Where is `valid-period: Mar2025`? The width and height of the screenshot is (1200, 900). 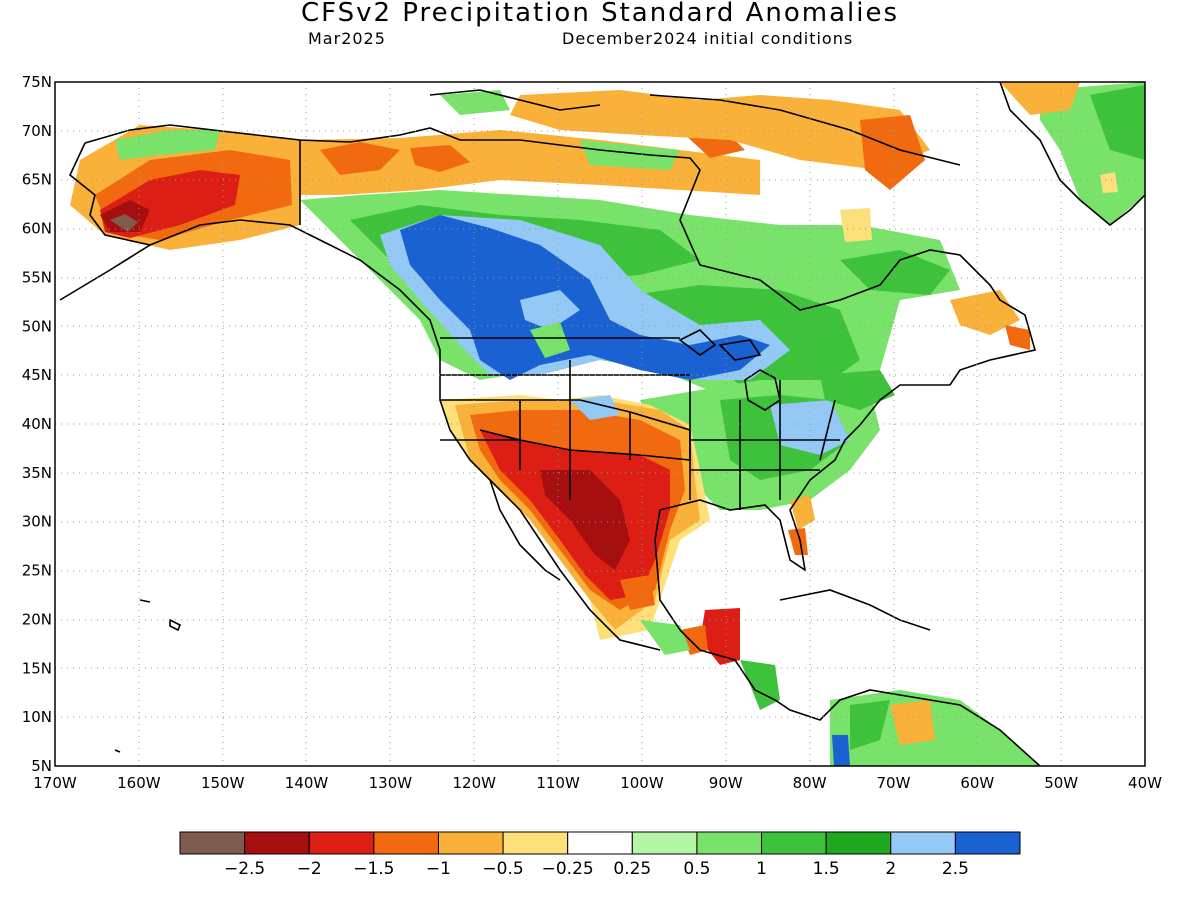
valid-period: Mar2025 is located at coordinates (347, 38).